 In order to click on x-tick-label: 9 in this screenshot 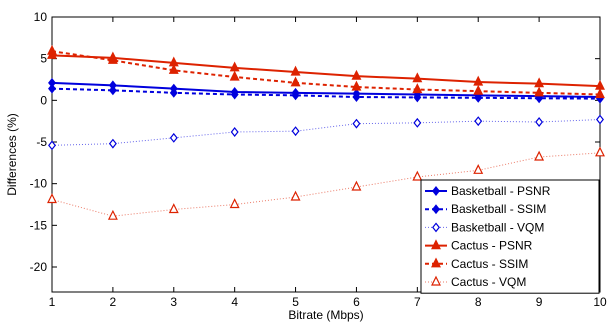, I will do `click(539, 302)`.